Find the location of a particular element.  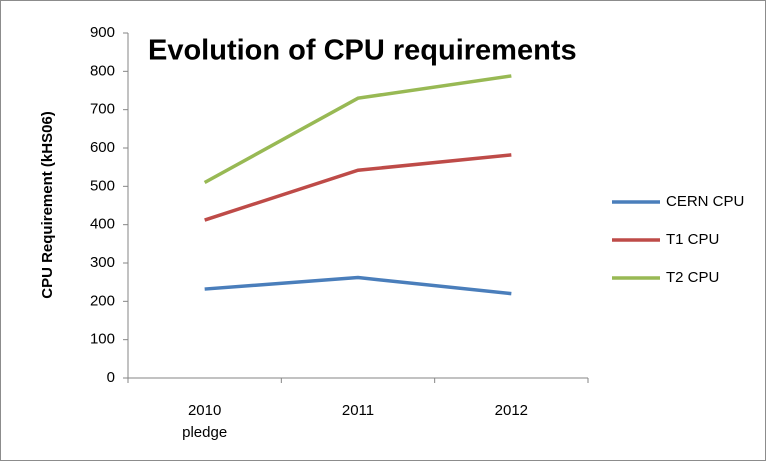

y-tick-label: 200 is located at coordinates (102, 300).